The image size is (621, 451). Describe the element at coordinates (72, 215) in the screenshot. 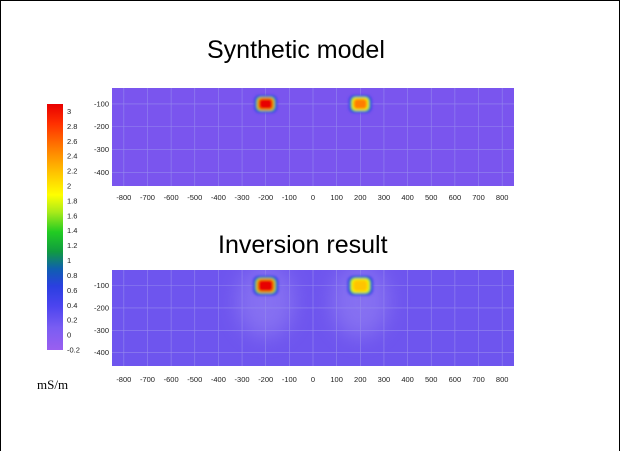

I see `colorbar-tick-label: 1.6` at that location.